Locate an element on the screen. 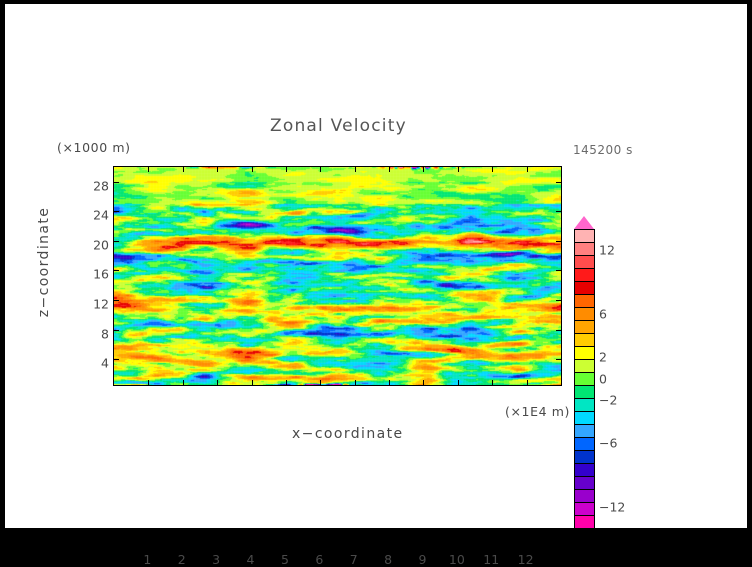  y-axis-tick-labels: 4 8 12 16 20 24 28 is located at coordinates (88, 276).